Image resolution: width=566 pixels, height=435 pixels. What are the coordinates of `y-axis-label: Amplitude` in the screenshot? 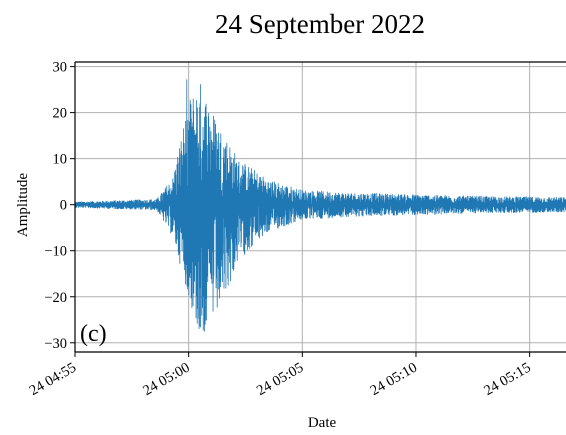 It's located at (23, 205).